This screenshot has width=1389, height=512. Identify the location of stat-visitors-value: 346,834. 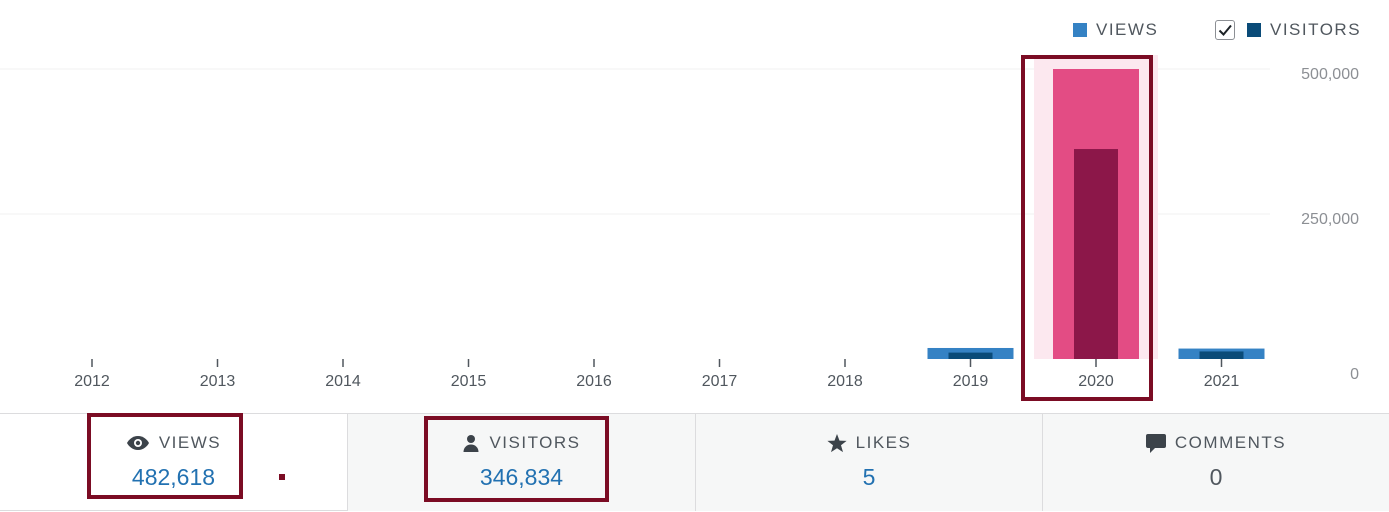
(521, 477).